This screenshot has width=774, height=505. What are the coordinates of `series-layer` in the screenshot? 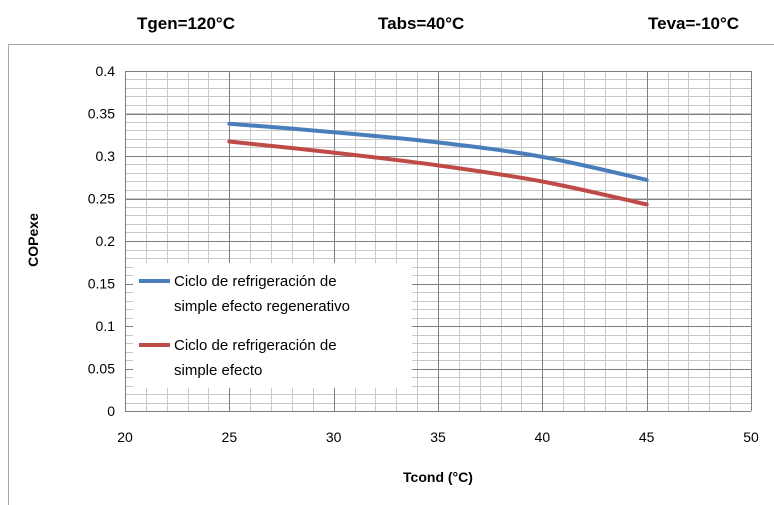 It's located at (438, 164).